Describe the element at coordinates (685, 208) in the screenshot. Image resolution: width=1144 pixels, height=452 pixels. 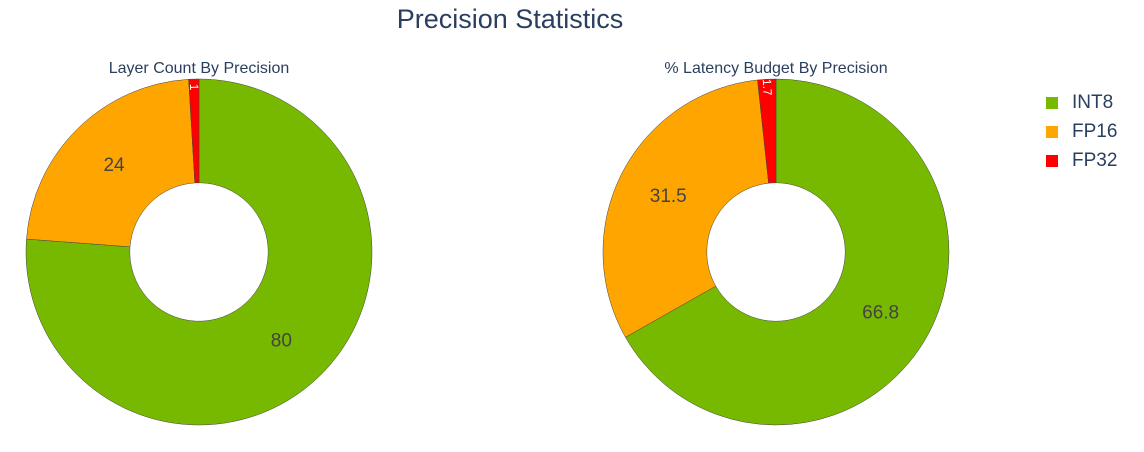
I see `slice-1-fp16` at that location.